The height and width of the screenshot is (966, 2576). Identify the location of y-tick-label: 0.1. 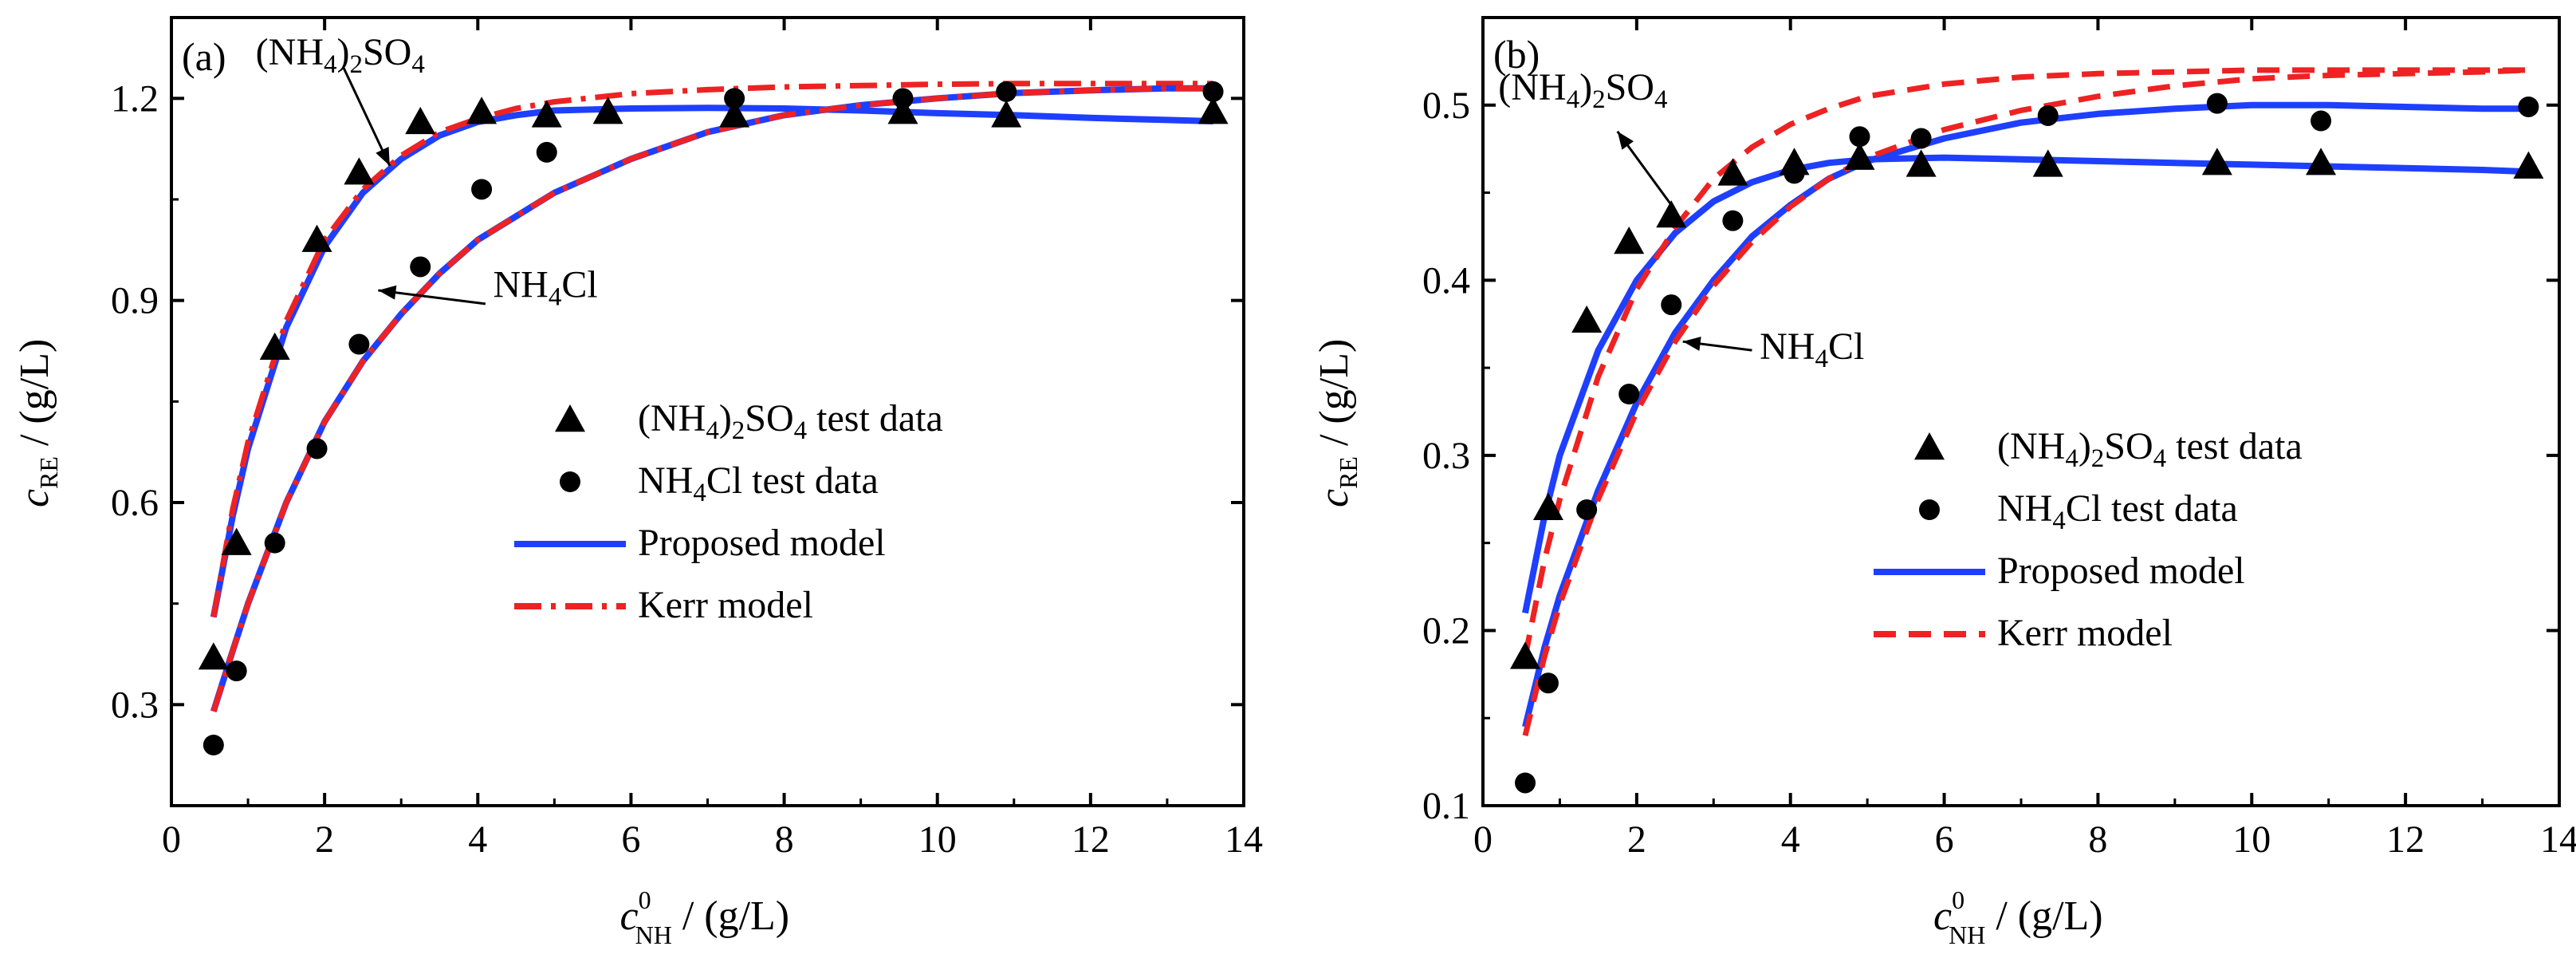
(1446, 806).